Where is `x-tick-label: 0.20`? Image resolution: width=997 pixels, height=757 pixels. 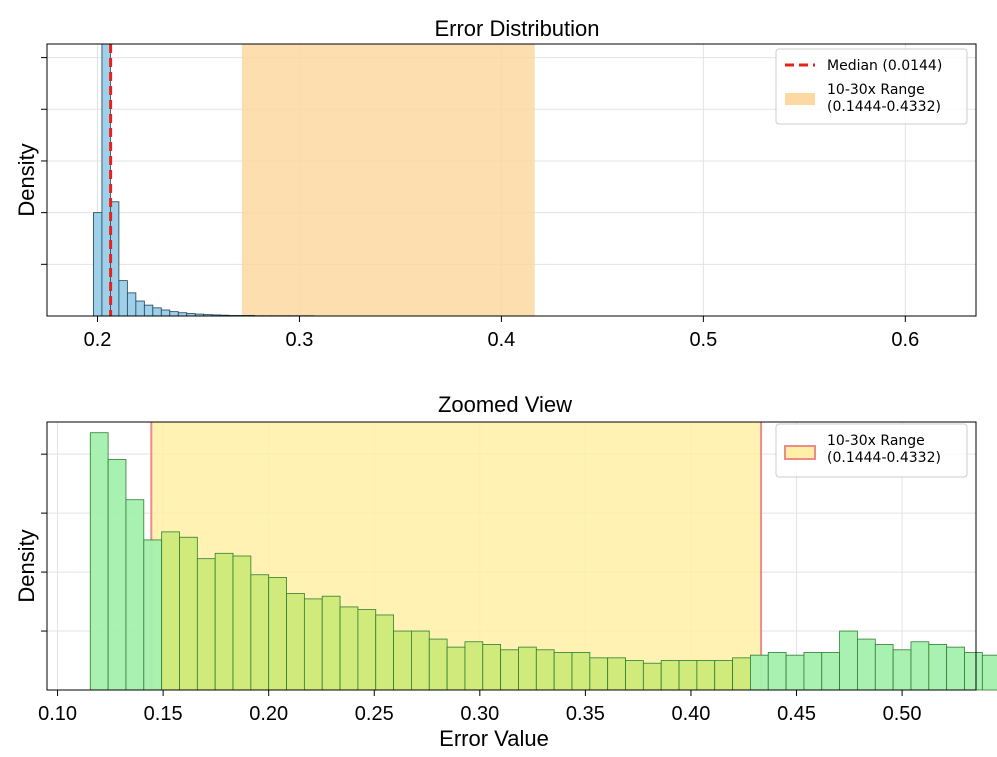 x-tick-label: 0.20 is located at coordinates (268, 714).